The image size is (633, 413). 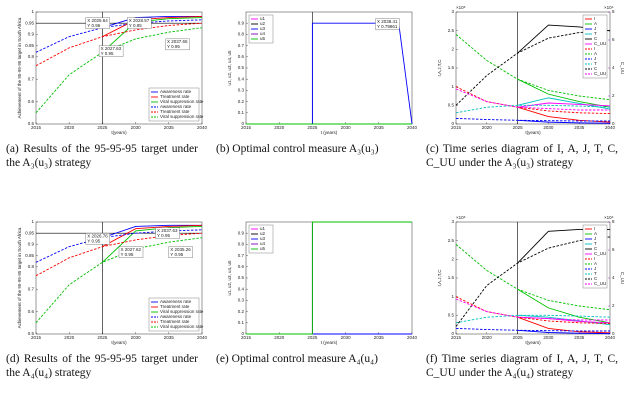 What do you see at coordinates (622, 278) in the screenshot?
I see `y2-axis-label: C_UU` at bounding box center [622, 278].